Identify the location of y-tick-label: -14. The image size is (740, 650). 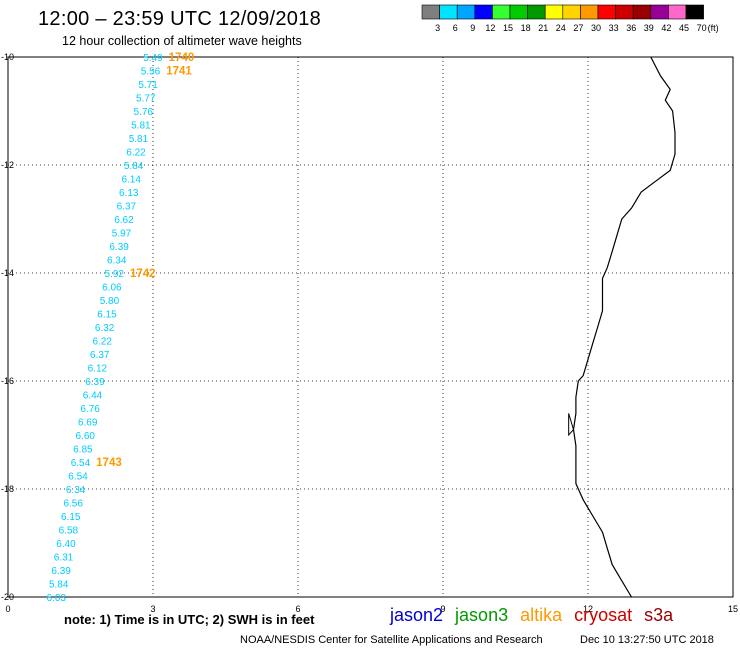
(7, 273).